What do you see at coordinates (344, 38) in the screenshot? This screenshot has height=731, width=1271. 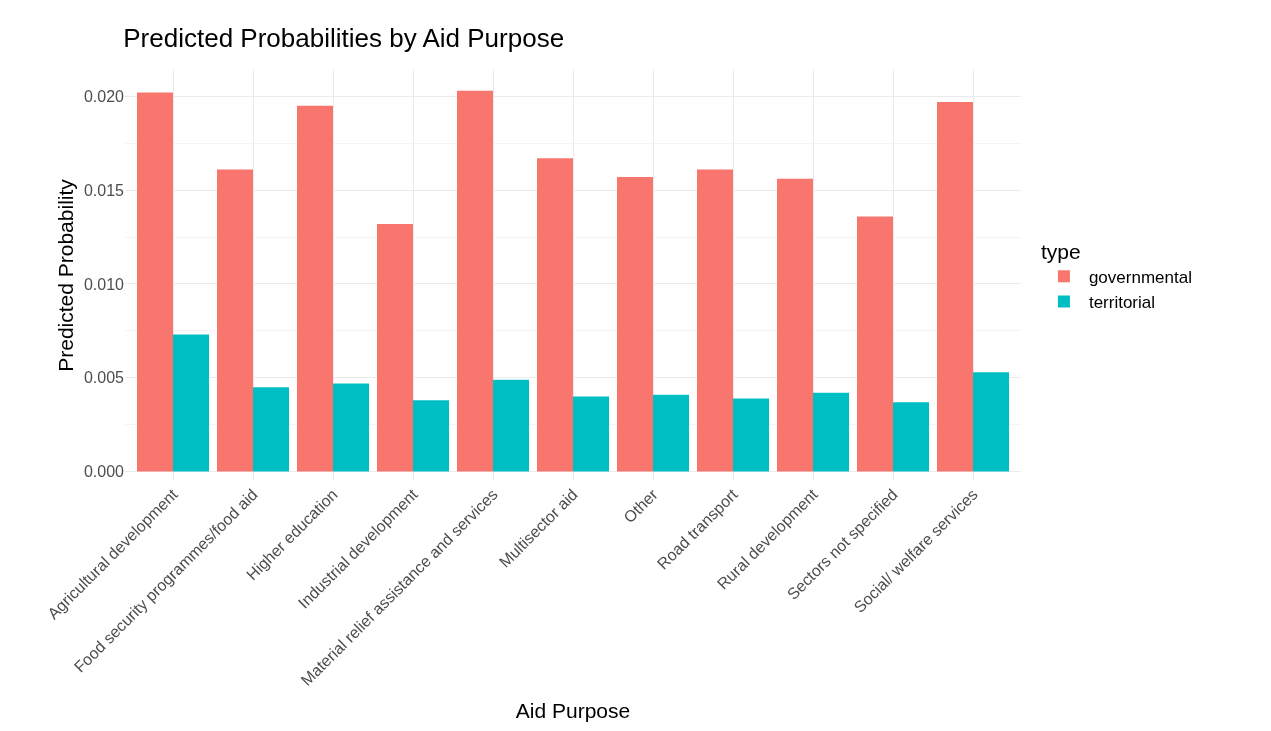 I see `chart-title: Predicted Probabilities by Aid Purpose` at bounding box center [344, 38].